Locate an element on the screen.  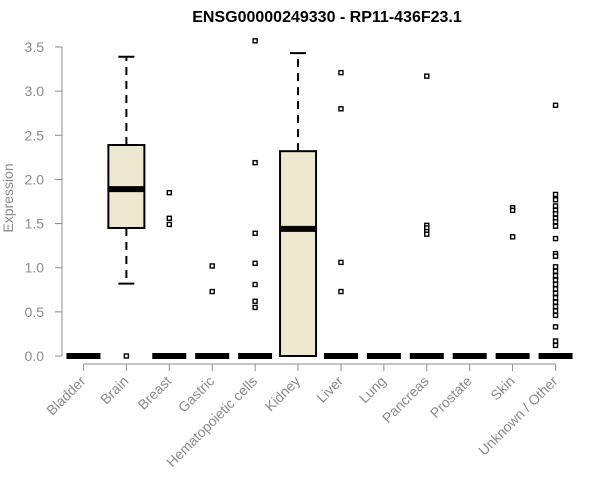
x-tick-label: Lung is located at coordinates (372, 389).